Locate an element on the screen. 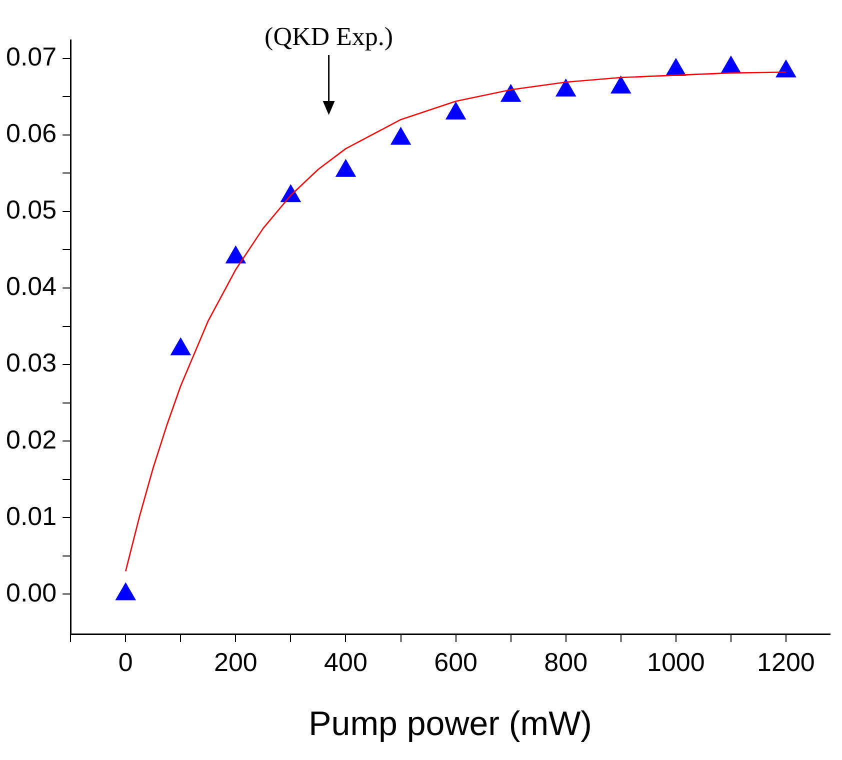  y-tick-label: 0.05 is located at coordinates (31, 209).